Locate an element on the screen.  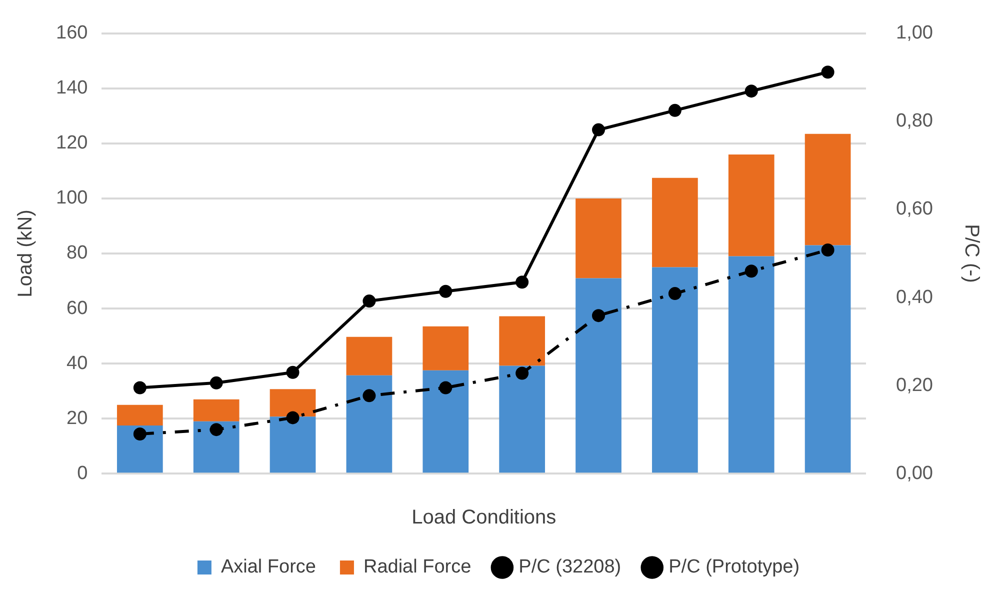
y2-tick-label: 0,60 is located at coordinates (915, 209).